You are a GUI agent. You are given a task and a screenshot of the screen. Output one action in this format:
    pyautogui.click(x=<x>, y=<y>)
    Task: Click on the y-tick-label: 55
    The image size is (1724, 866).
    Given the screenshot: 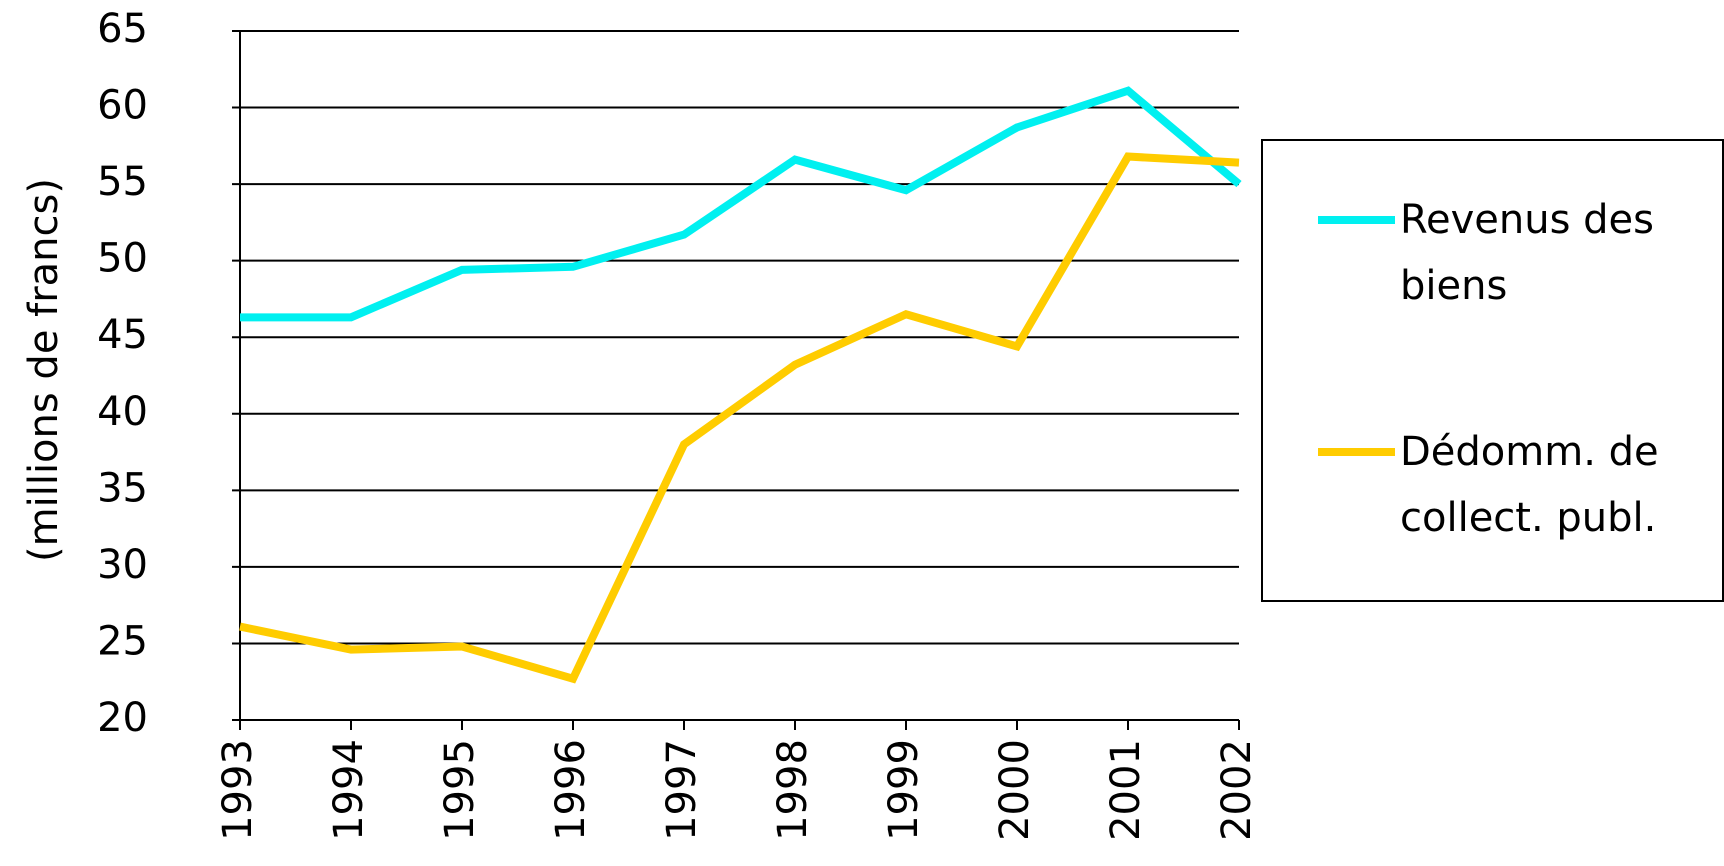 What is the action you would take?
    pyautogui.click(x=122, y=182)
    